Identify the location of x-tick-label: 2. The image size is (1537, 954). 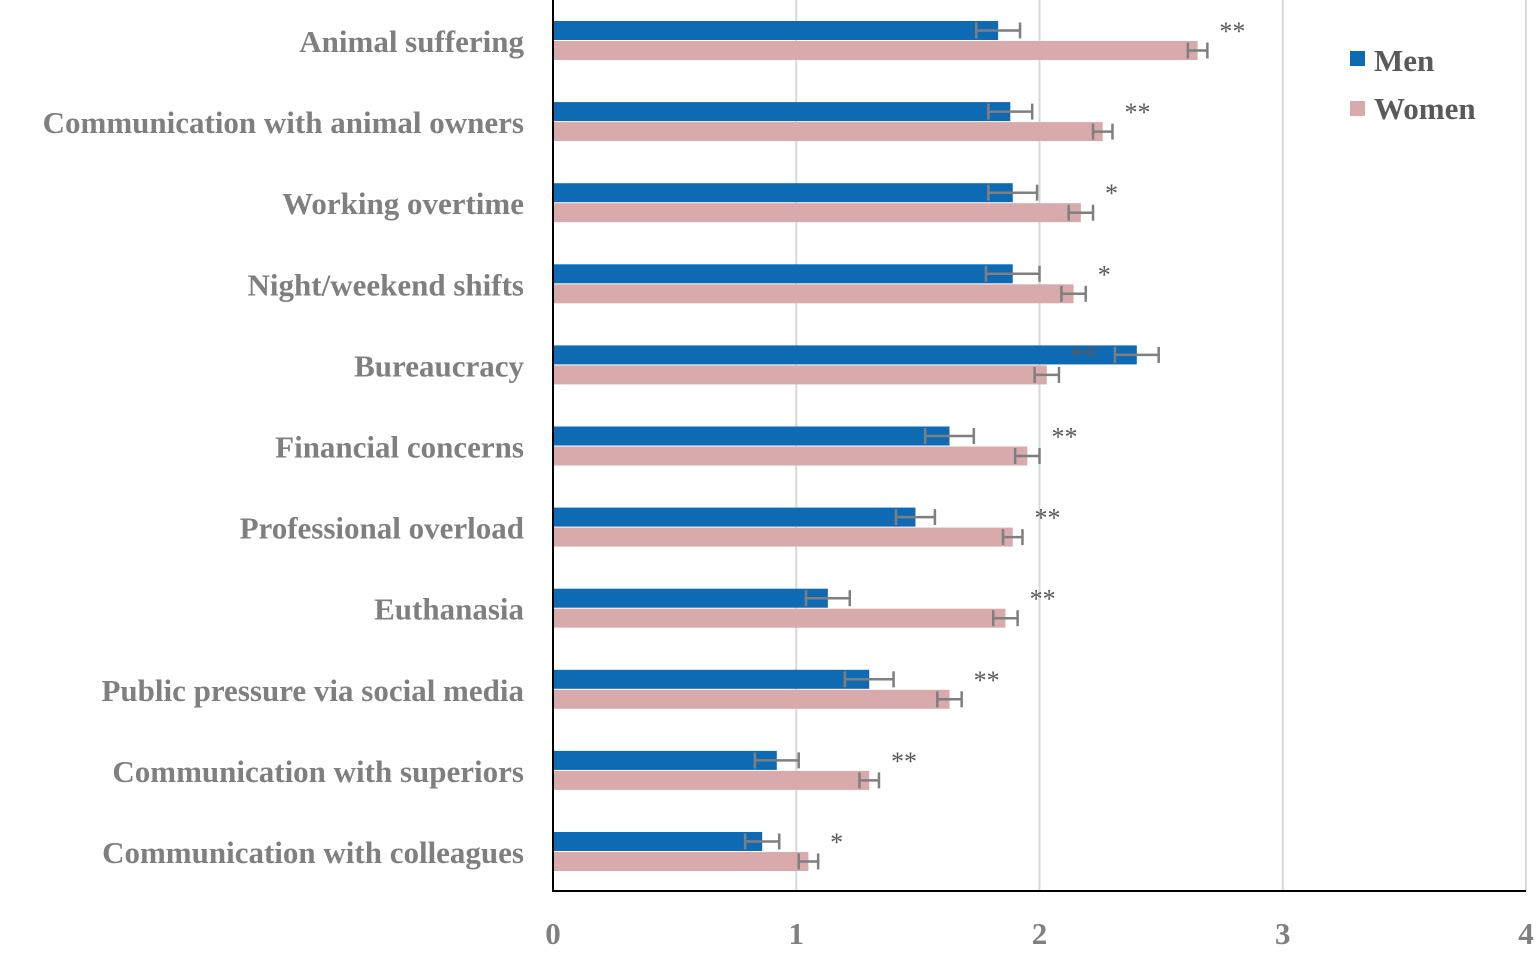
(1040, 933).